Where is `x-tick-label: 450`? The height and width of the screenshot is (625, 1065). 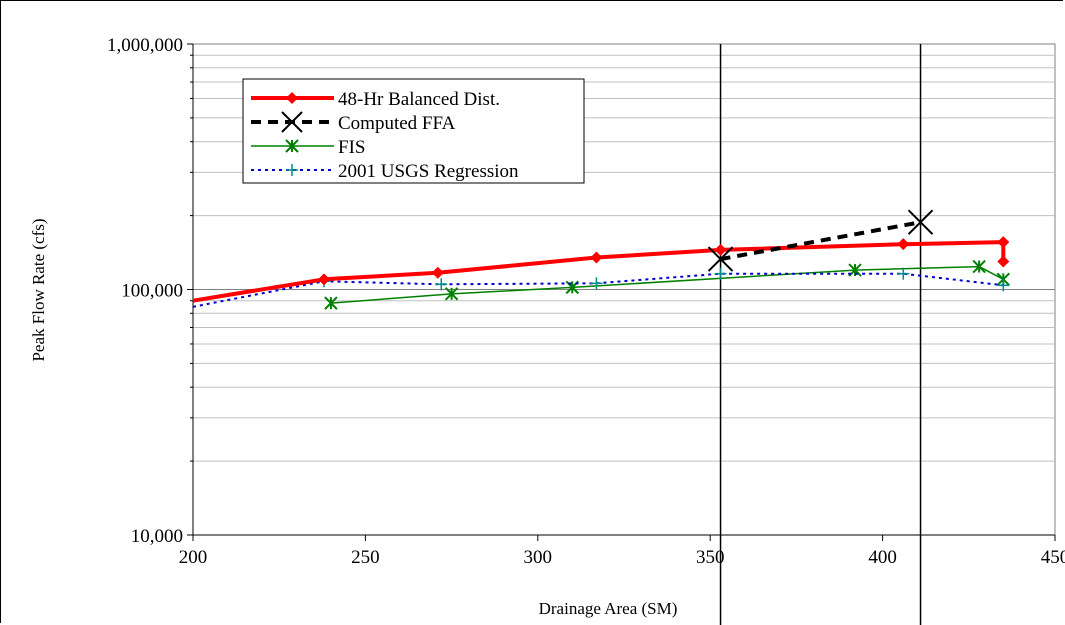
x-tick-label: 450 is located at coordinates (1053, 557).